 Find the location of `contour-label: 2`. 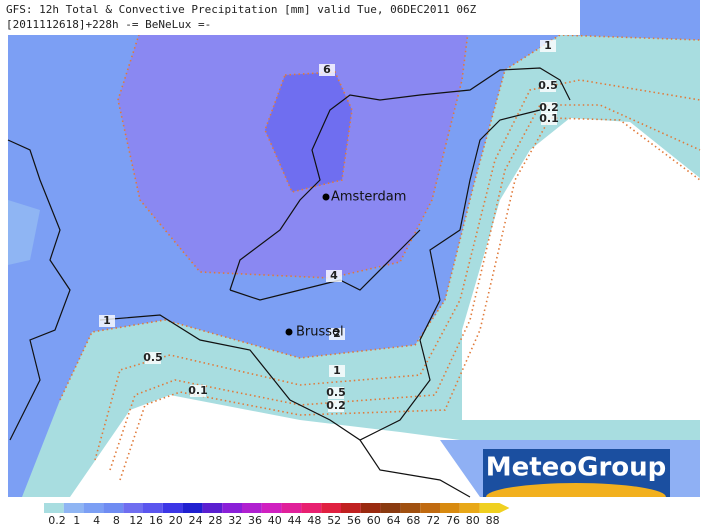

contour-label: 2 is located at coordinates (337, 333).